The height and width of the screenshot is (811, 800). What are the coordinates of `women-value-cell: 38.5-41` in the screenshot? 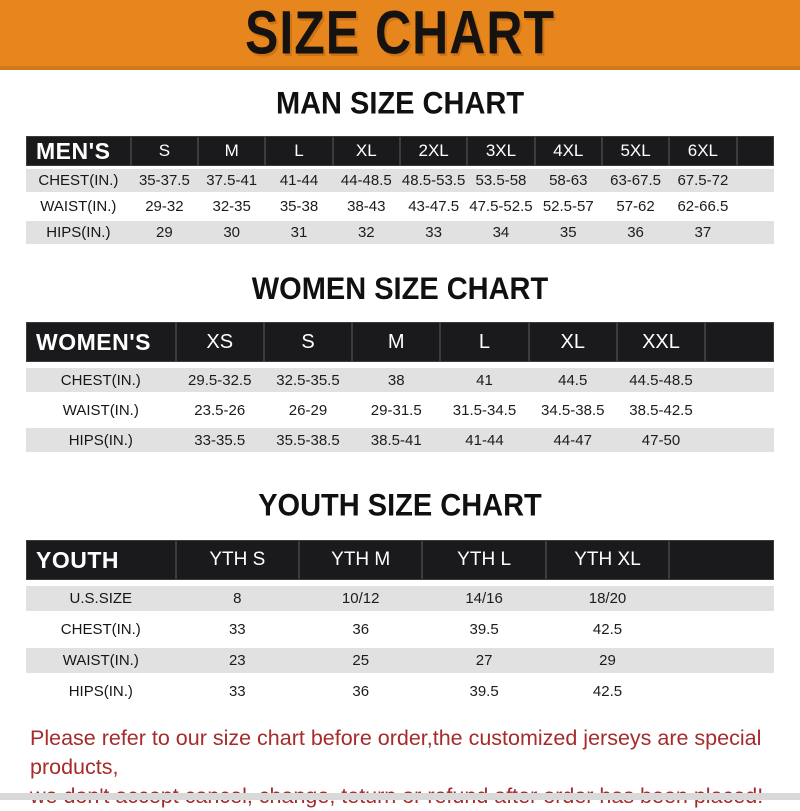 It's located at (396, 440).